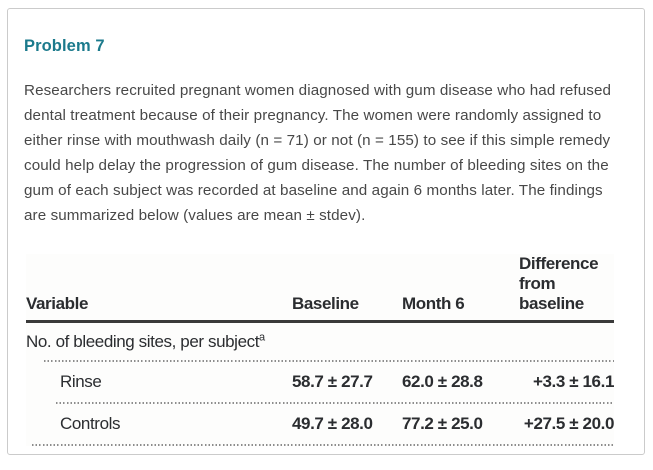 The height and width of the screenshot is (470, 653). What do you see at coordinates (559, 283) in the screenshot?
I see `header-difference: Difference from baseline` at bounding box center [559, 283].